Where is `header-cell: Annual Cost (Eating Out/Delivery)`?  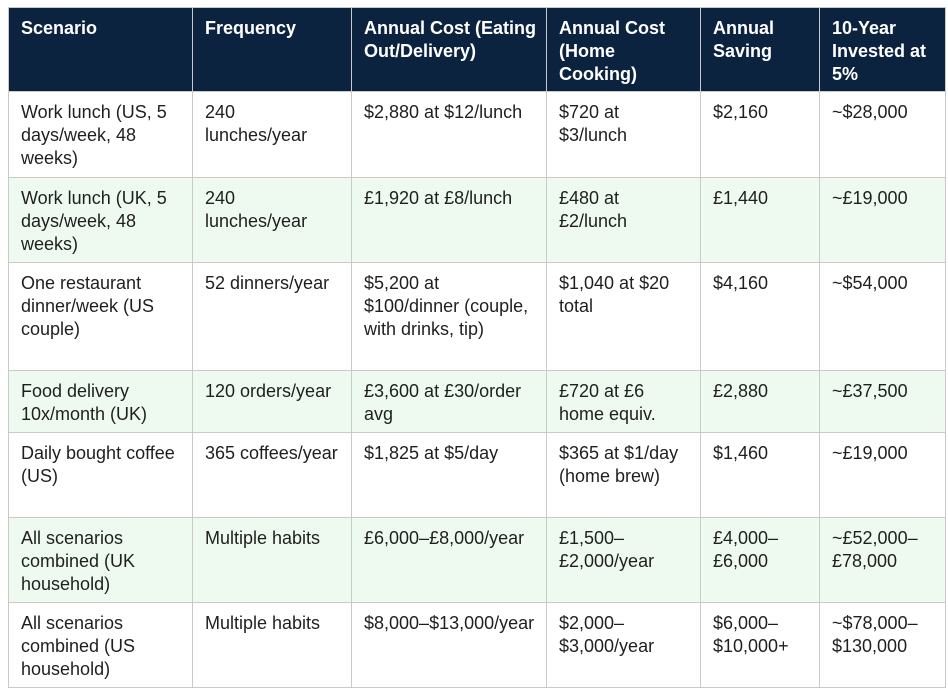
header-cell: Annual Cost (Eating Out/Delivery) is located at coordinates (449, 49).